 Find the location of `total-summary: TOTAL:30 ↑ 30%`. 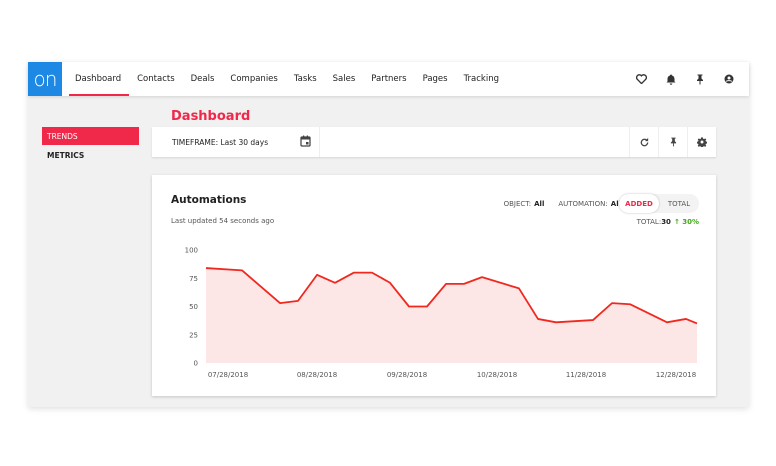

total-summary: TOTAL:30 ↑ 30% is located at coordinates (668, 222).